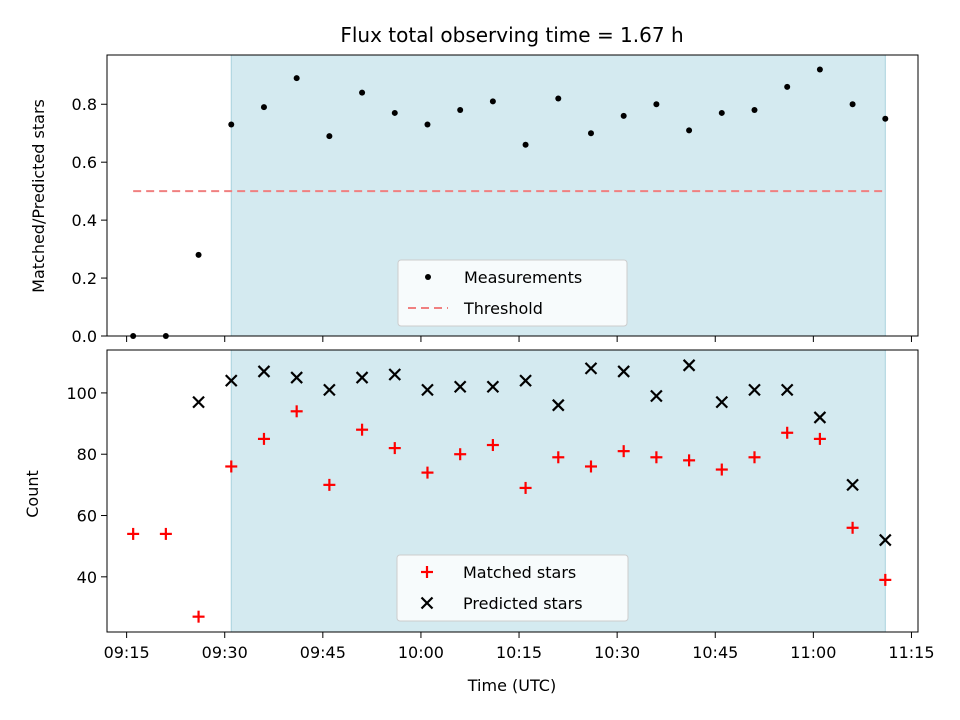 The width and height of the screenshot is (960, 720). I want to click on x-tick-label: 11:15, so click(911, 652).